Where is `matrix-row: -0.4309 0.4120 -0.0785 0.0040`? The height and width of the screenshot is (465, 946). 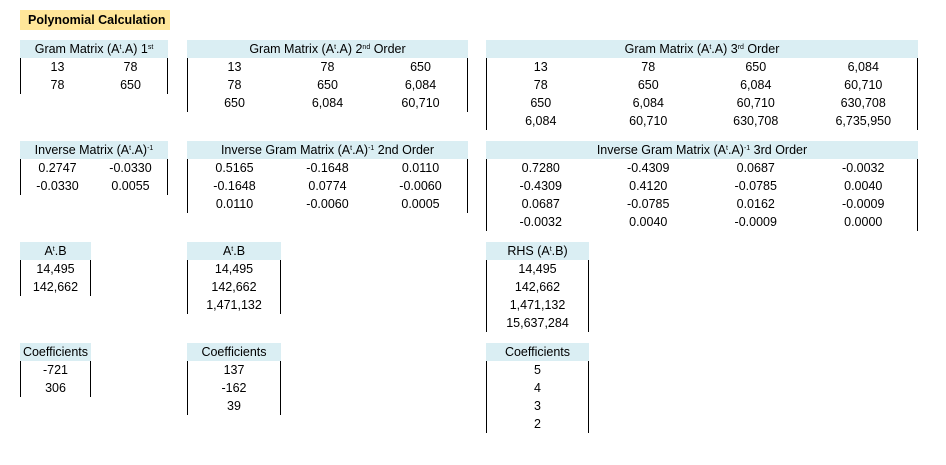
matrix-row: -0.4309 0.4120 -0.0785 0.0040 is located at coordinates (702, 186).